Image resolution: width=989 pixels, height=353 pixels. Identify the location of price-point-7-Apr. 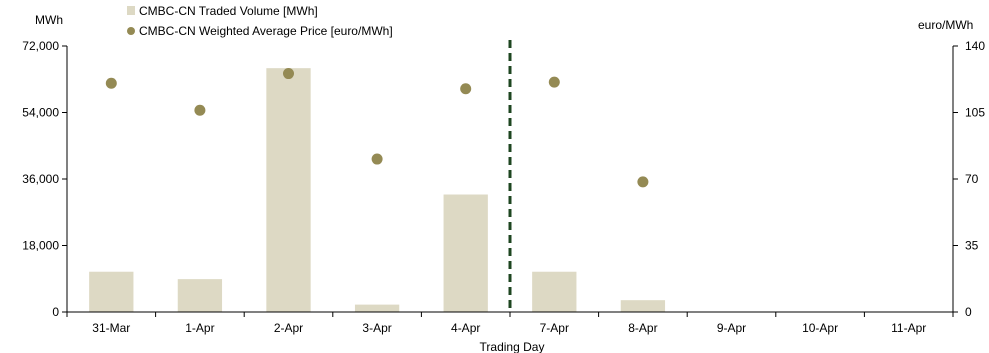
(554, 82).